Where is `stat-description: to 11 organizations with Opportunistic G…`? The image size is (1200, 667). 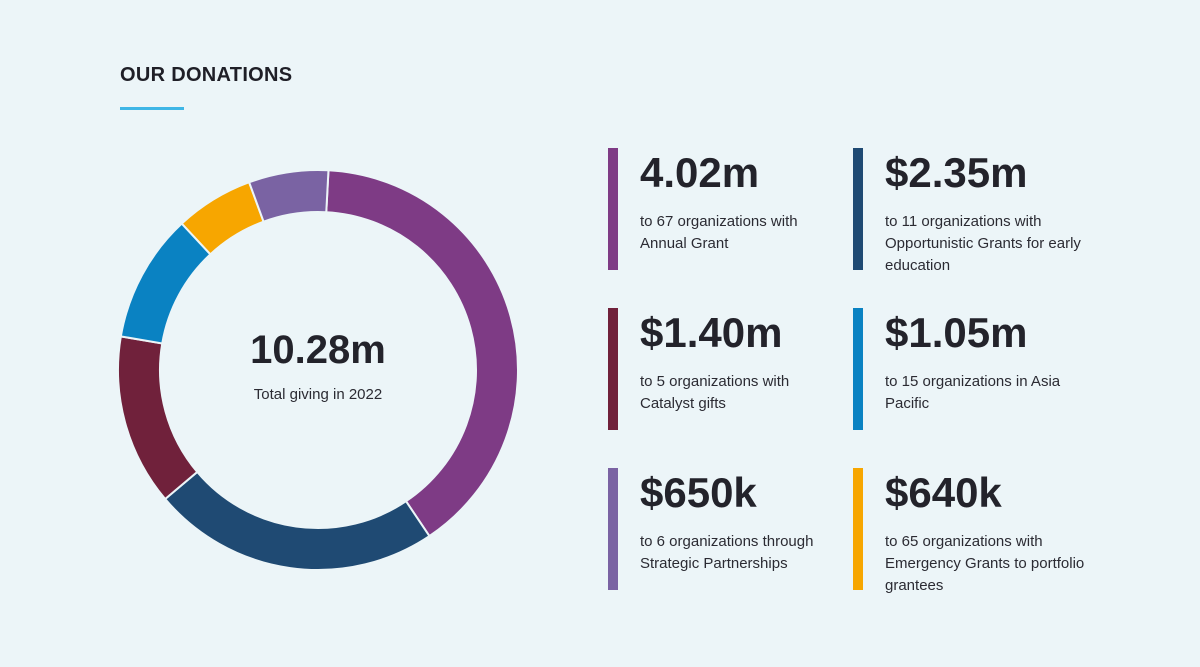
stat-description: to 11 organizations with Opportunistic G… is located at coordinates (983, 243).